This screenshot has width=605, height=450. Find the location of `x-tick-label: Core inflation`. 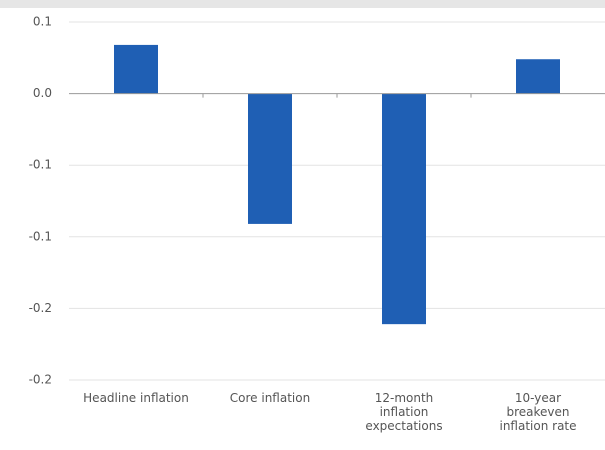

x-tick-label: Core inflation is located at coordinates (270, 398).